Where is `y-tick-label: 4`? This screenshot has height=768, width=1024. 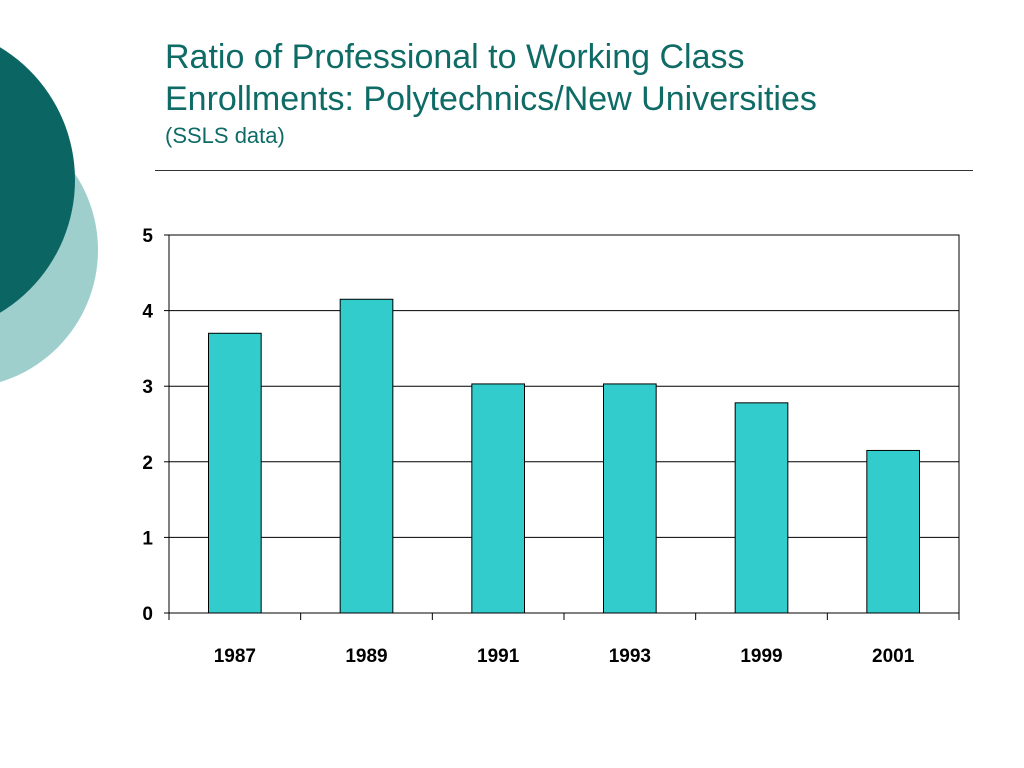
y-tick-label: 4 is located at coordinates (147, 312).